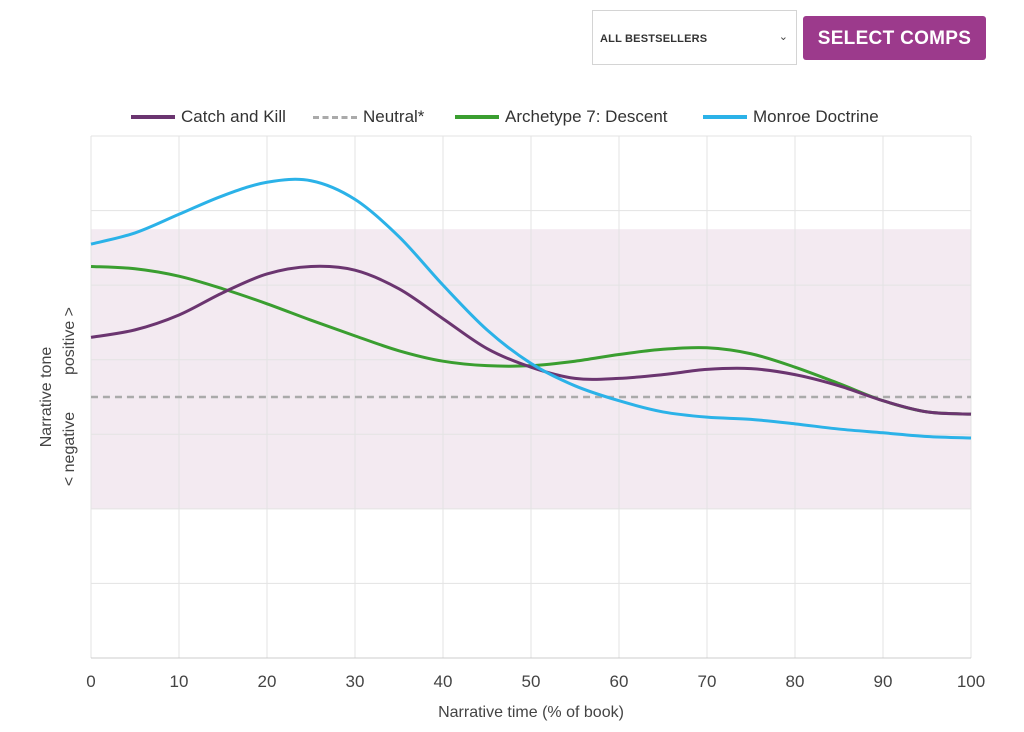 The height and width of the screenshot is (732, 1024). I want to click on legend-item: Neutral*, so click(368, 117).